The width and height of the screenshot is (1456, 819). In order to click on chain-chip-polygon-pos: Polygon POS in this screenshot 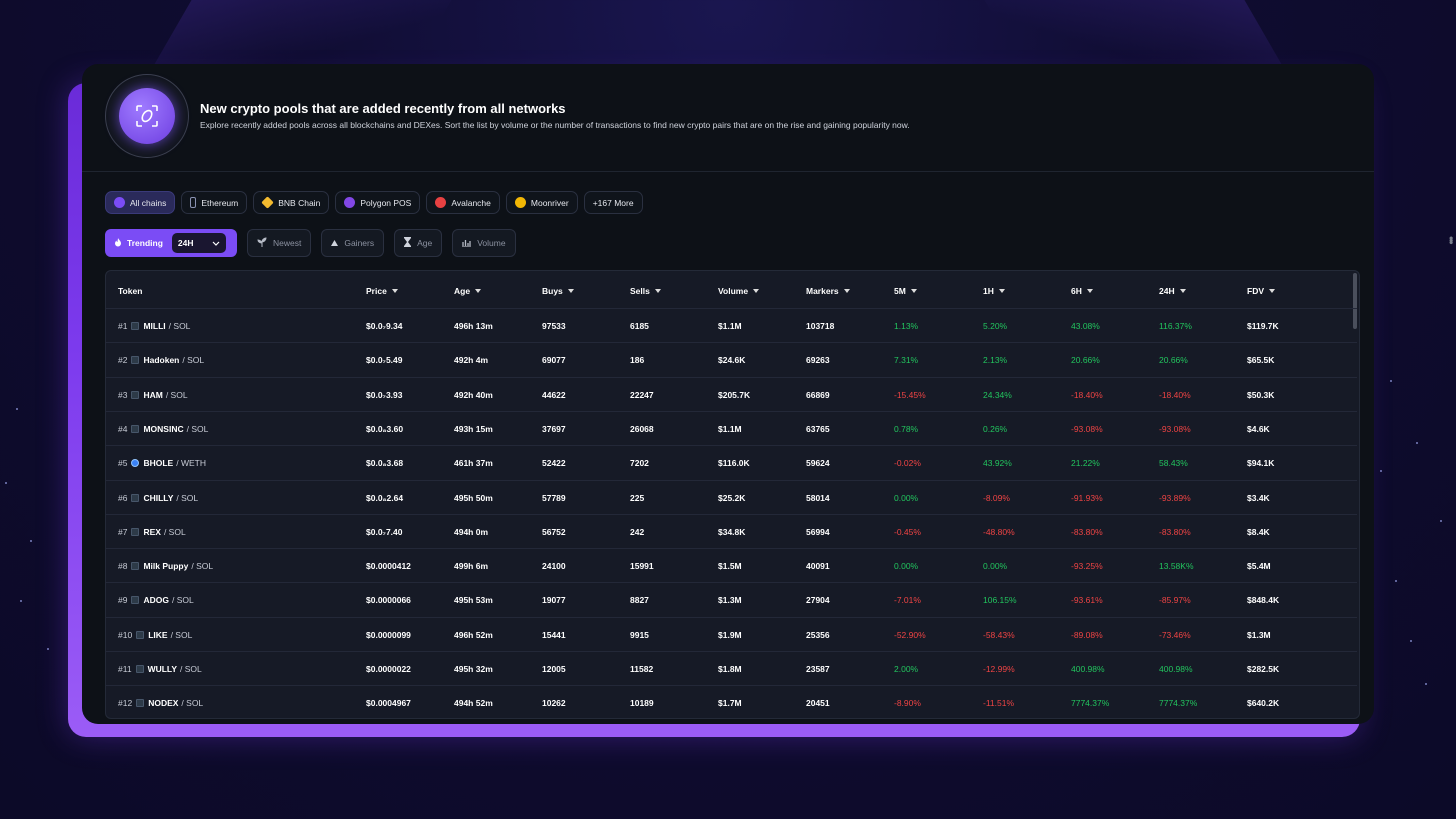, I will do `click(378, 202)`.